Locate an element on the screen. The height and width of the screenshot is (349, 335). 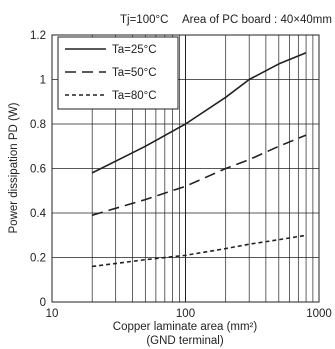
y-axis-label: Power dissipation PD (W) is located at coordinates (14, 167).